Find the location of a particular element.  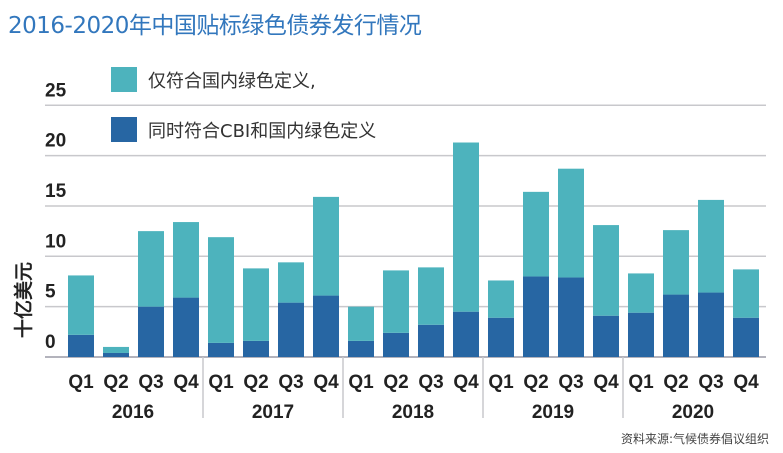

y-tick-label: 10 is located at coordinates (55, 241).